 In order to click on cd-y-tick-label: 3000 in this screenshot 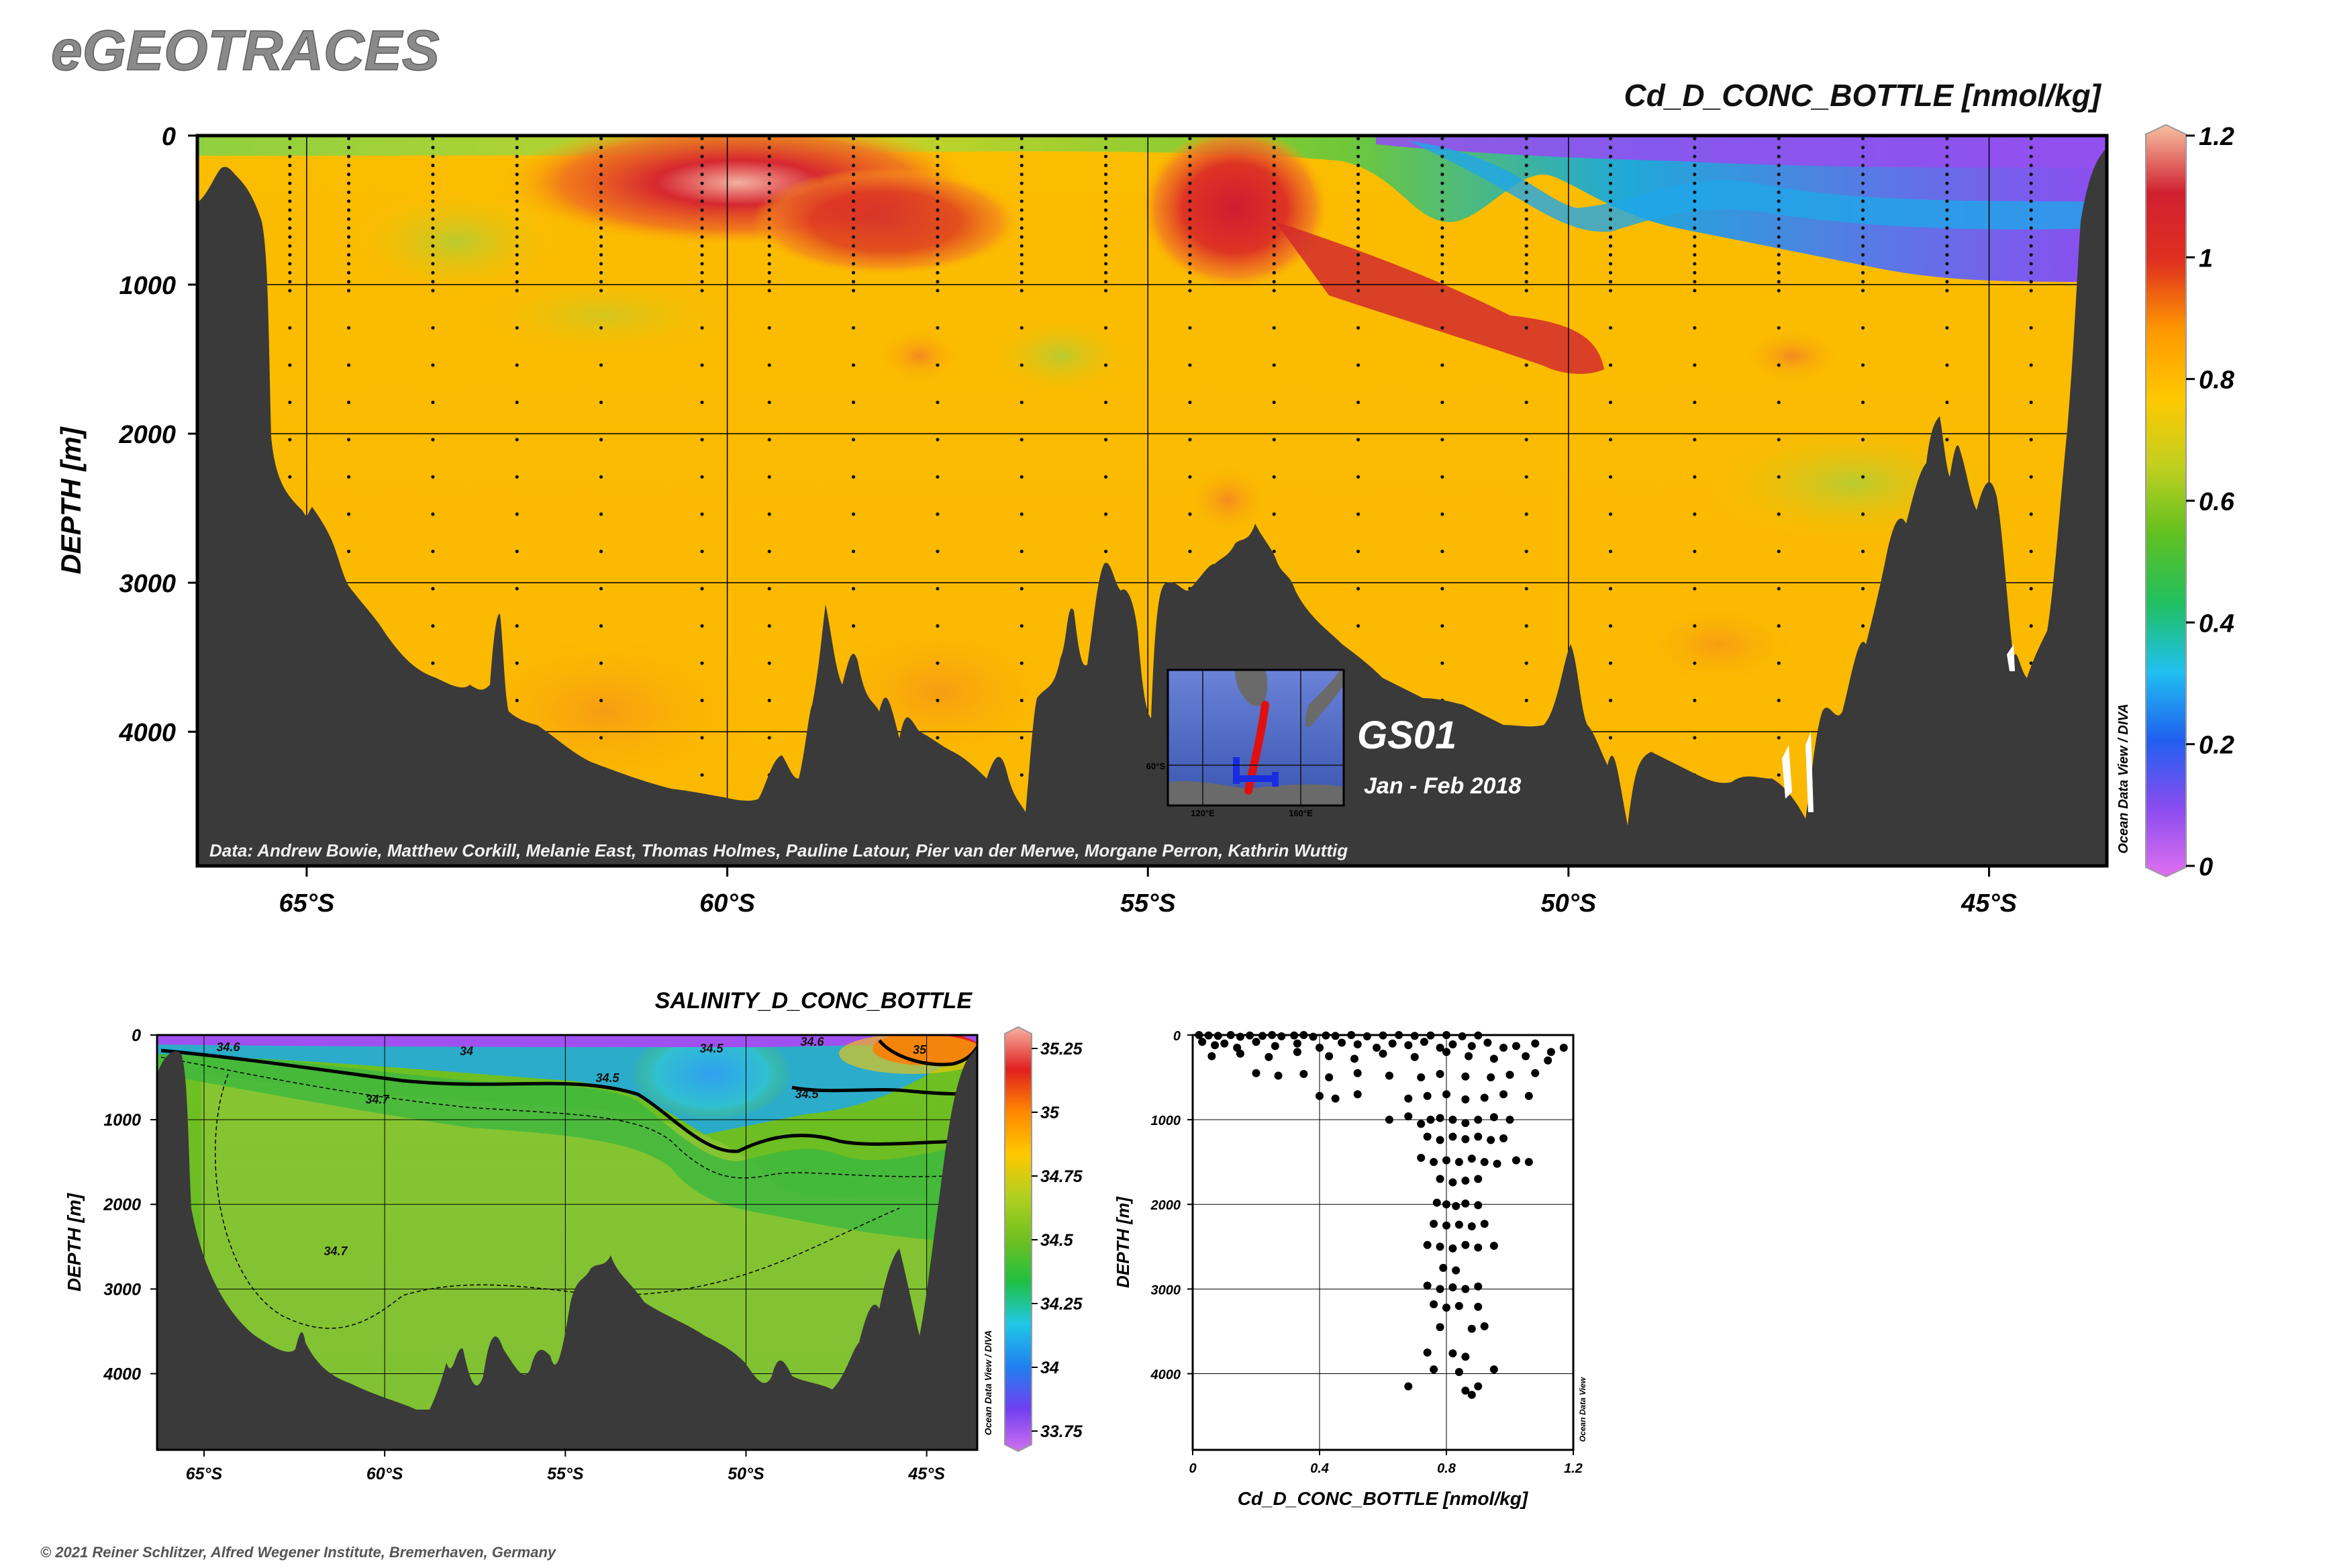, I will do `click(147, 584)`.